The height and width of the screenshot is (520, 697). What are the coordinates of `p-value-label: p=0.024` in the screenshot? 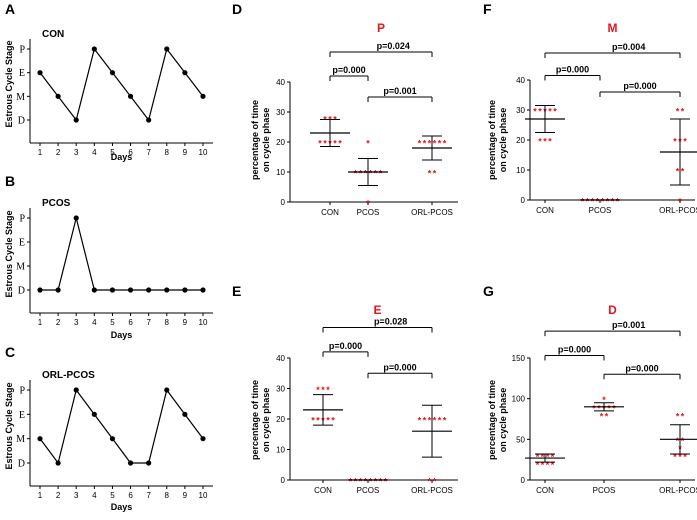 It's located at (393, 46).